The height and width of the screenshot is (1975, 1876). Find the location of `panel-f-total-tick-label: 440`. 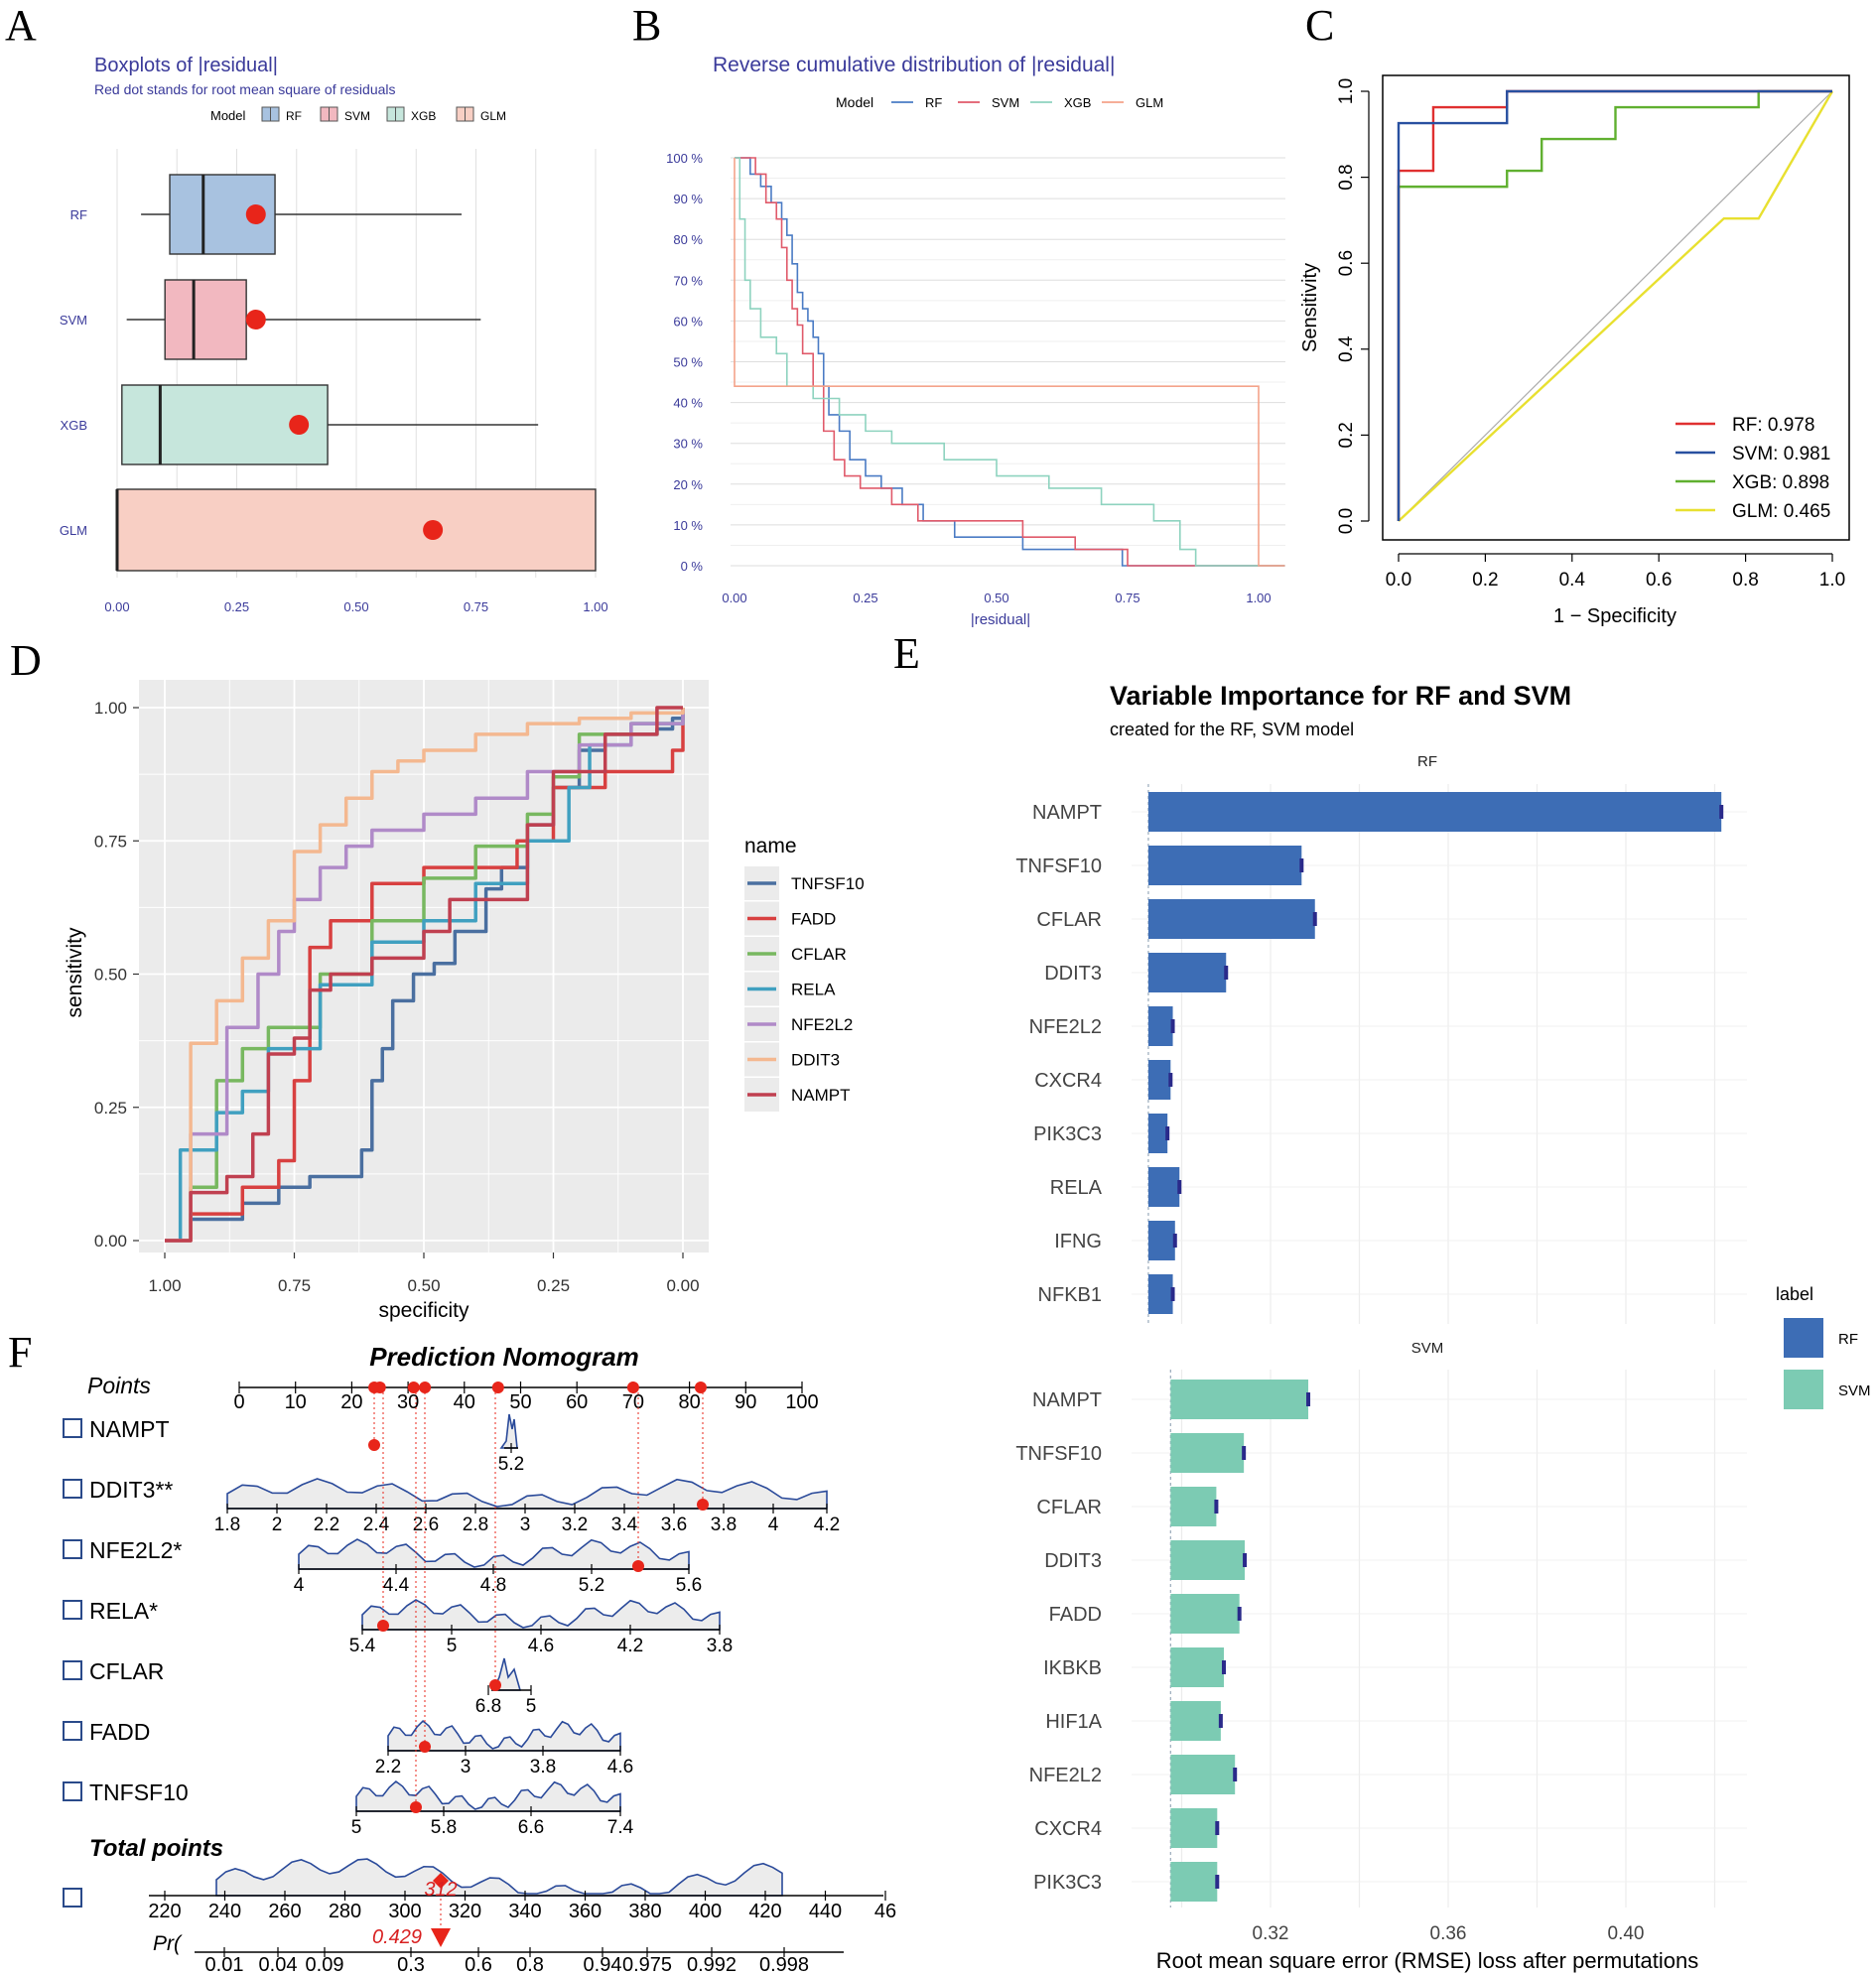

panel-f-total-tick-label: 440 is located at coordinates (825, 1911).